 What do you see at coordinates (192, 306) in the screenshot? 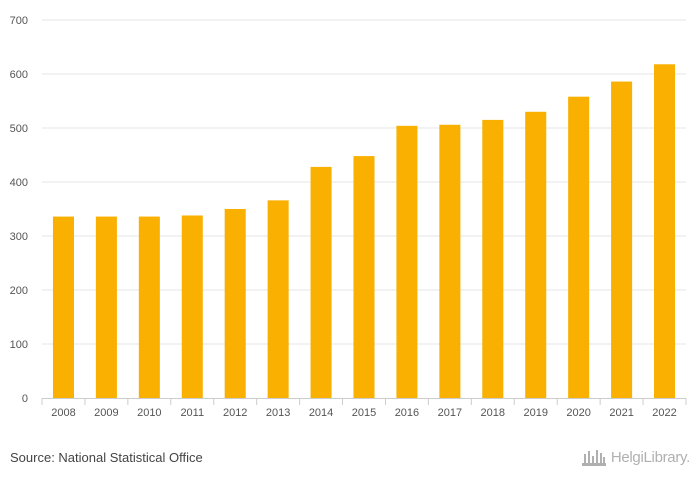
I see `bar-2011` at bounding box center [192, 306].